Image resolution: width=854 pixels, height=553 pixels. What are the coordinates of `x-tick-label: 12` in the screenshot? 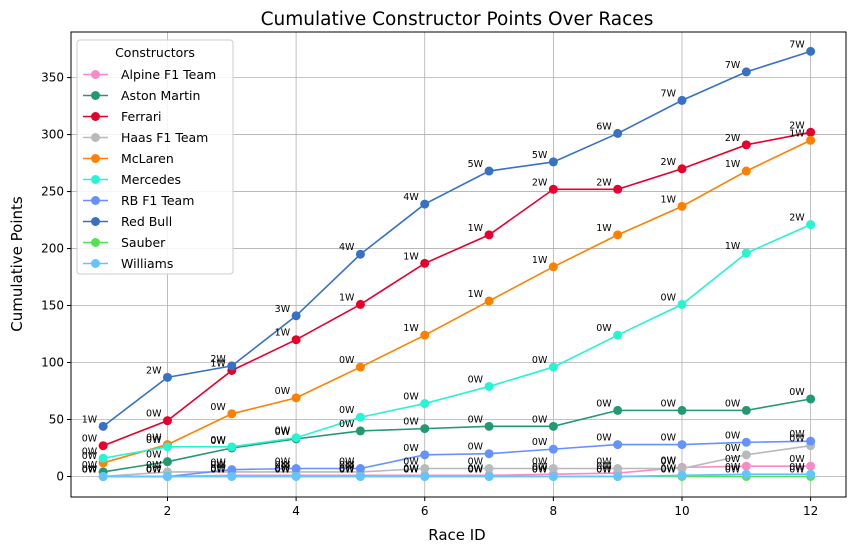 It's located at (810, 511).